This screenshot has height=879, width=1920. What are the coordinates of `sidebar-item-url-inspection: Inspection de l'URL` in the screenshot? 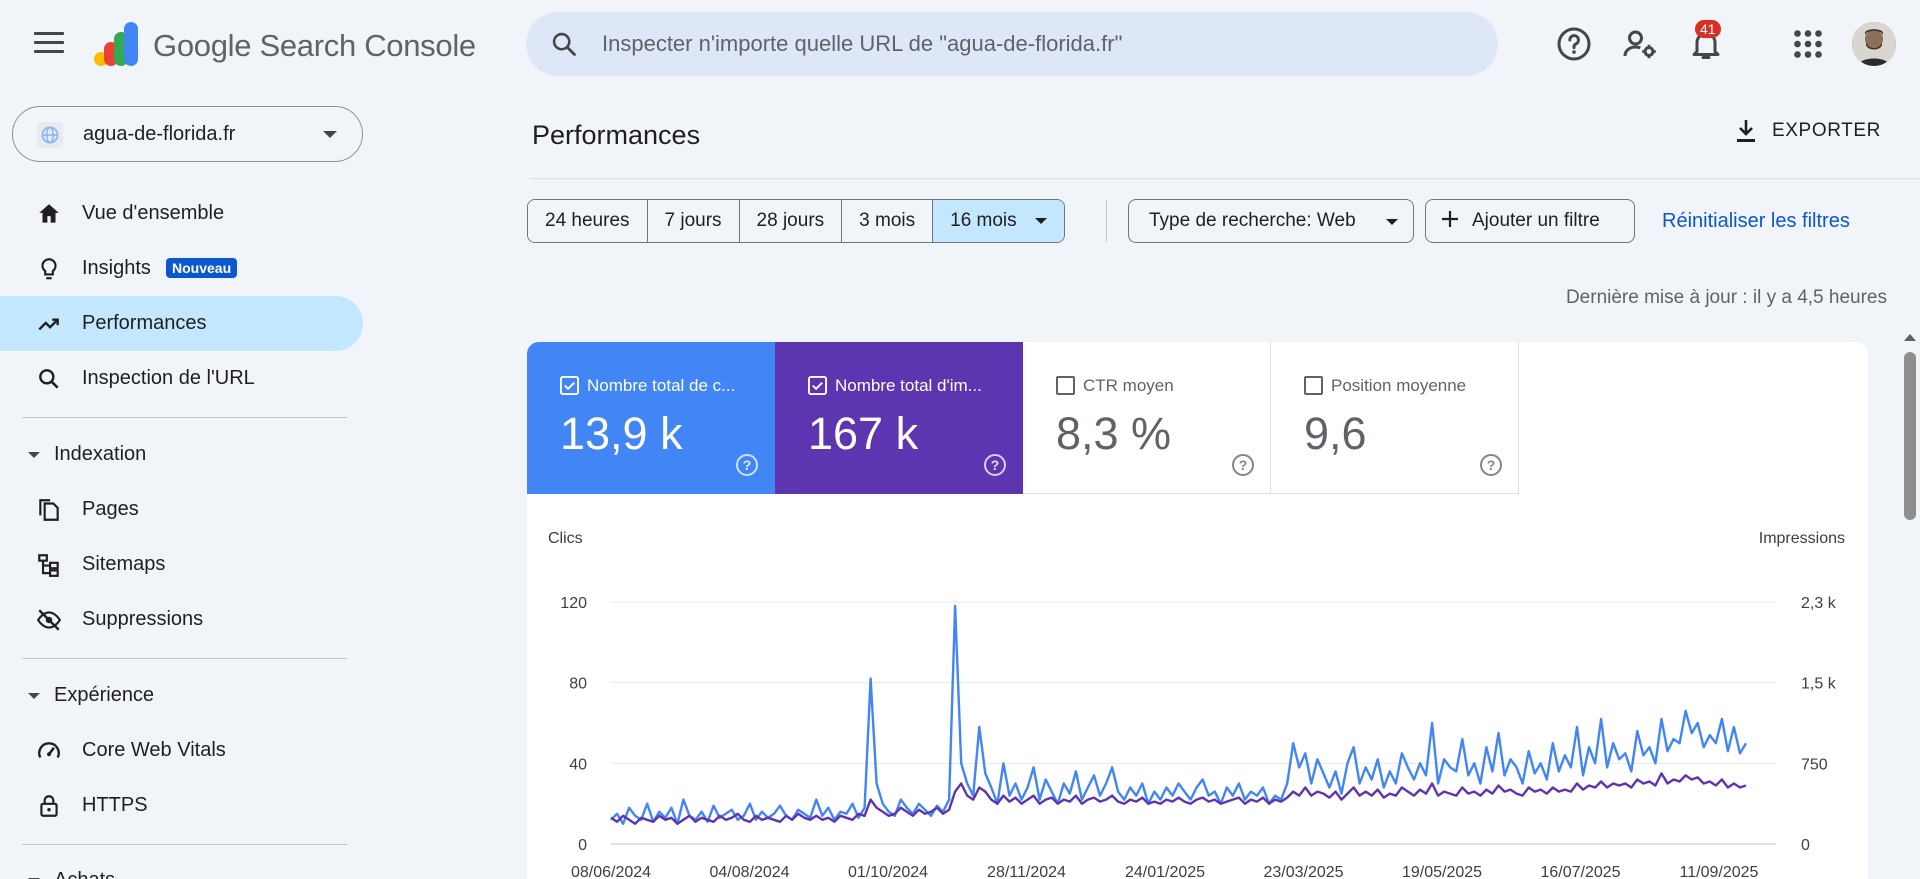 It's located at (181, 378).